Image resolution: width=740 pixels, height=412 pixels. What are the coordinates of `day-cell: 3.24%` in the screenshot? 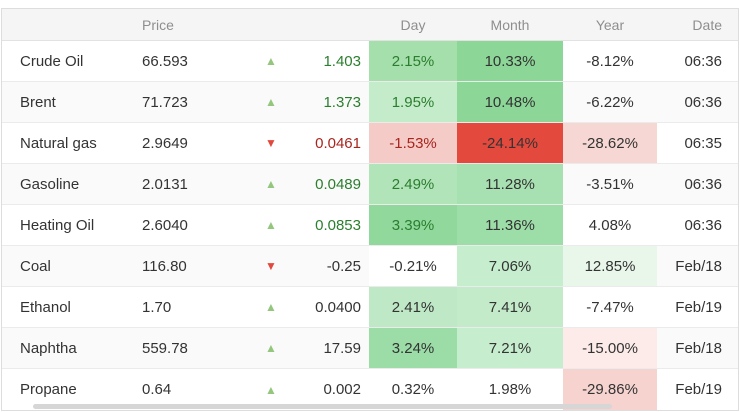 It's located at (413, 348).